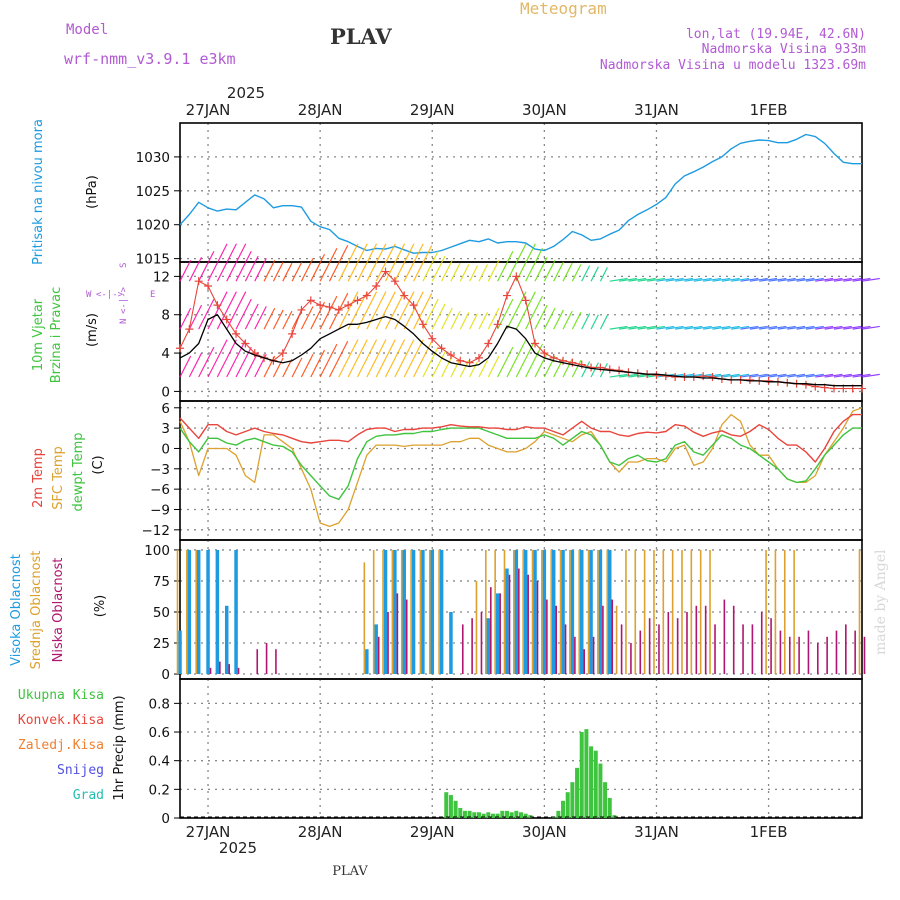 The height and width of the screenshot is (900, 900). Describe the element at coordinates (733, 65) in the screenshot. I see `model-elevation-text: Nadmorska Visina u modelu 1323.69m` at that location.